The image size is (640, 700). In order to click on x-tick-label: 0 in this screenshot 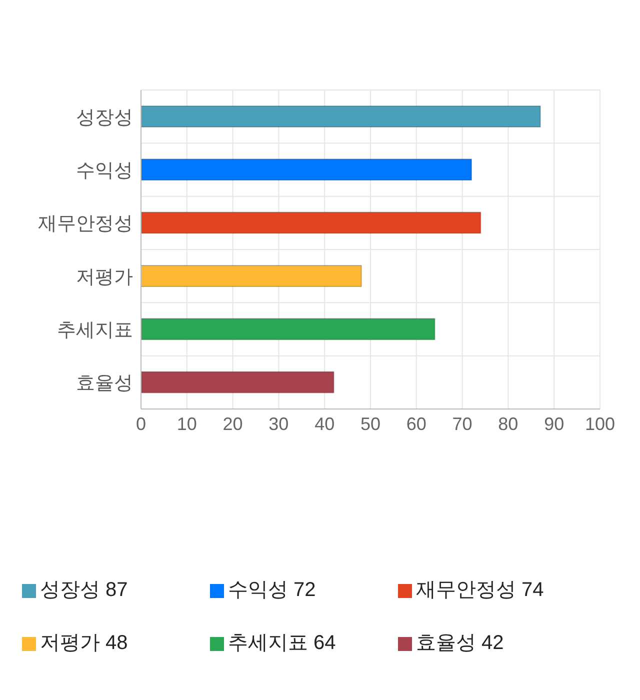, I will do `click(141, 424)`.